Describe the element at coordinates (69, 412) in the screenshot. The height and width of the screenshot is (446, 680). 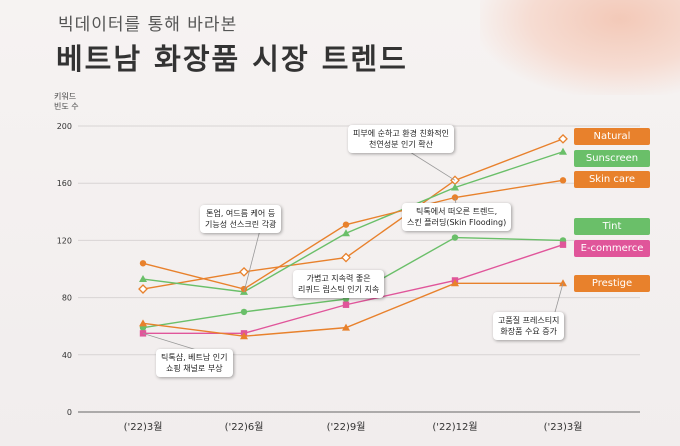
I see `y-tick-label: 0` at that location.